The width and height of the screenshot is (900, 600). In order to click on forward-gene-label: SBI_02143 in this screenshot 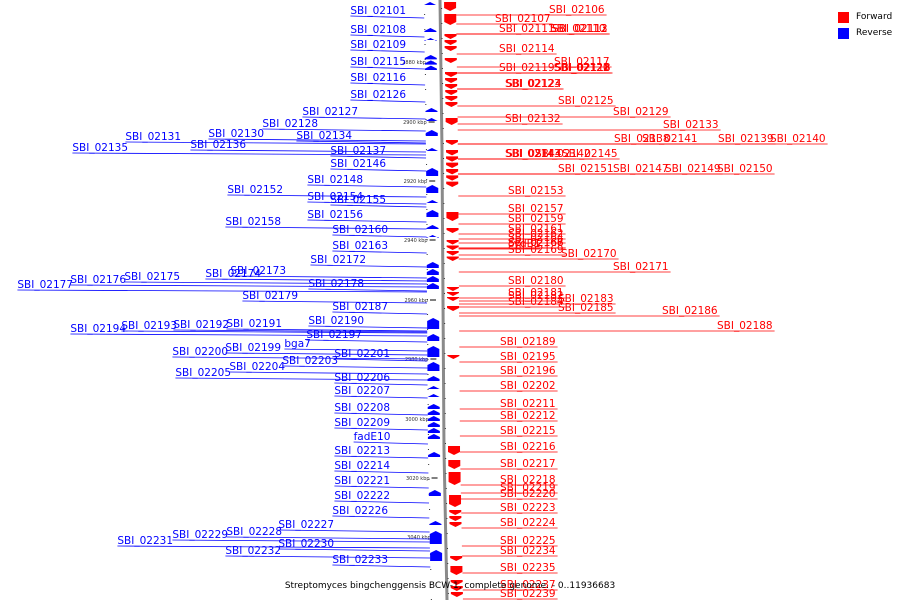, I will do `click(533, 154)`.